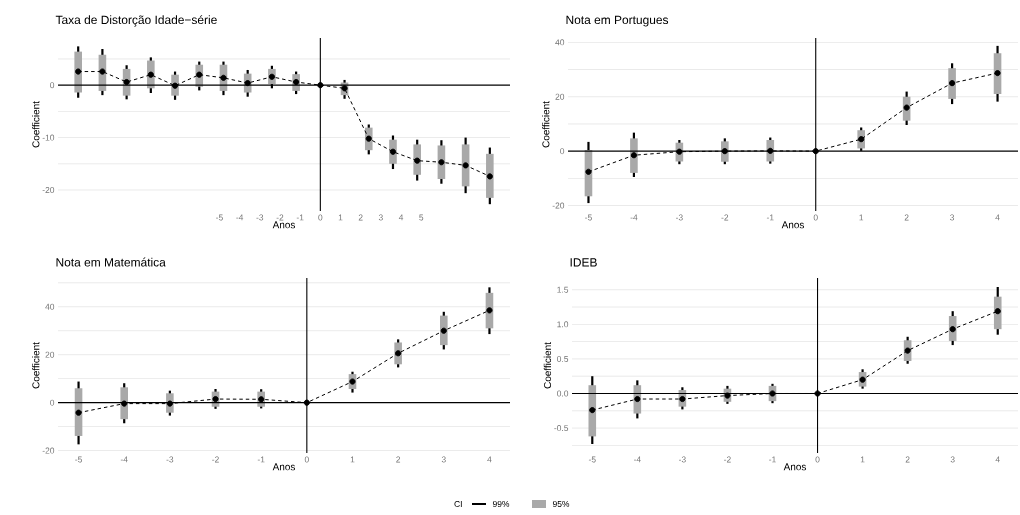 This screenshot has height=515, width=1020. Describe the element at coordinates (563, 324) in the screenshot. I see `y-tick-label: 1.0` at that location.